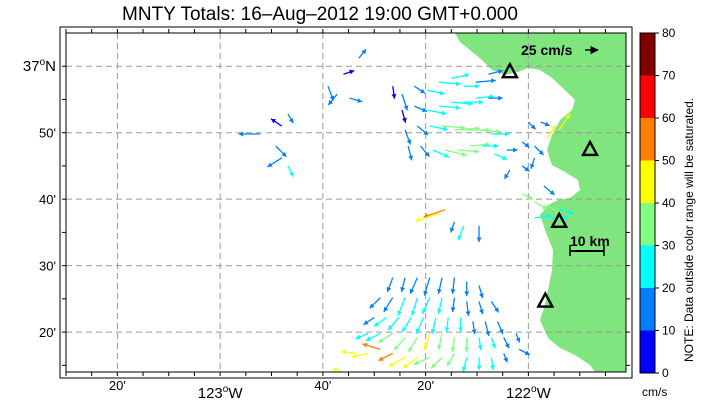 This screenshot has height=407, width=702. I want to click on colorbar-tick-label: 40, so click(669, 203).